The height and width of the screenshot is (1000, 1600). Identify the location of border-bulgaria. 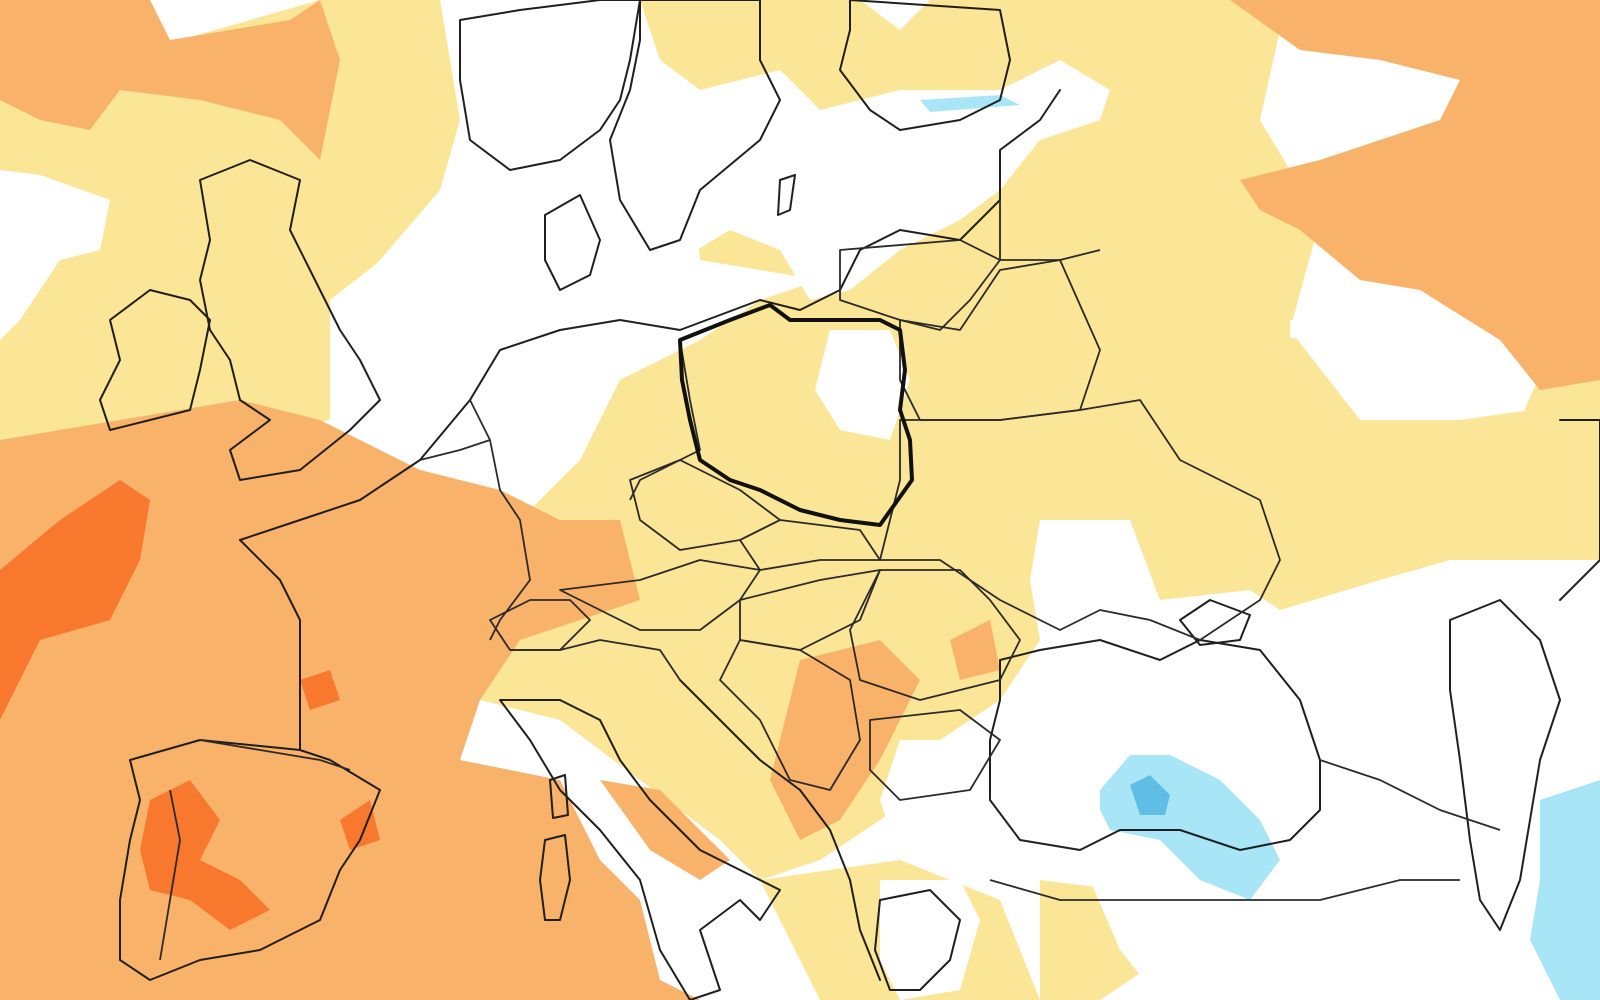
(935, 755).